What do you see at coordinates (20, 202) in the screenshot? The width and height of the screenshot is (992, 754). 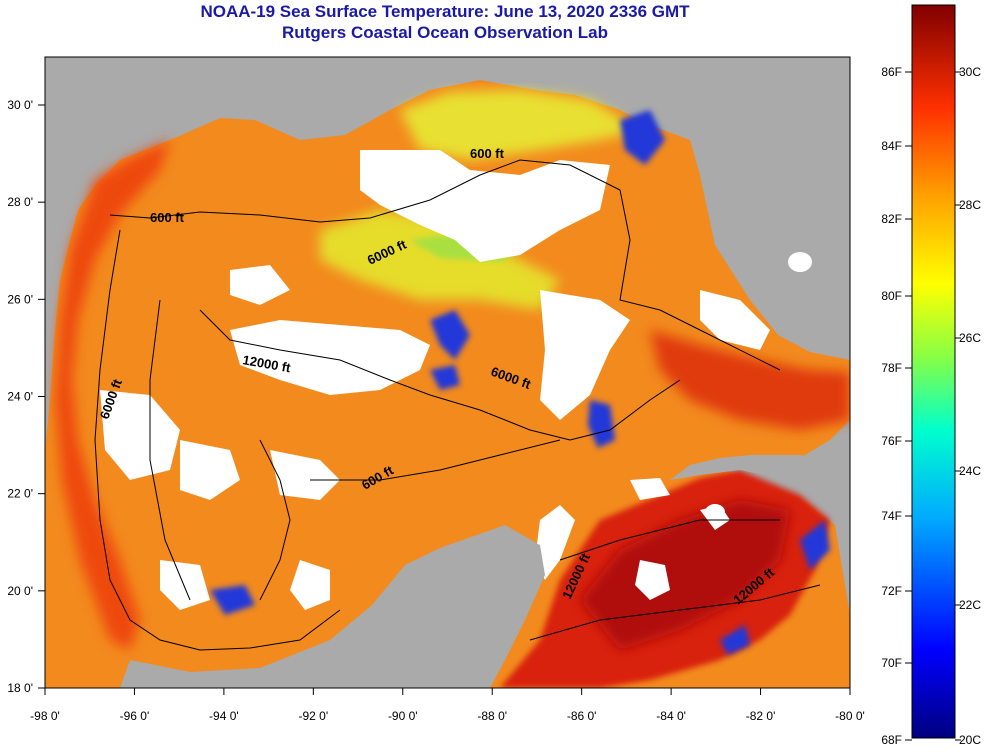 I see `lat-tick-label: 28 0'` at bounding box center [20, 202].